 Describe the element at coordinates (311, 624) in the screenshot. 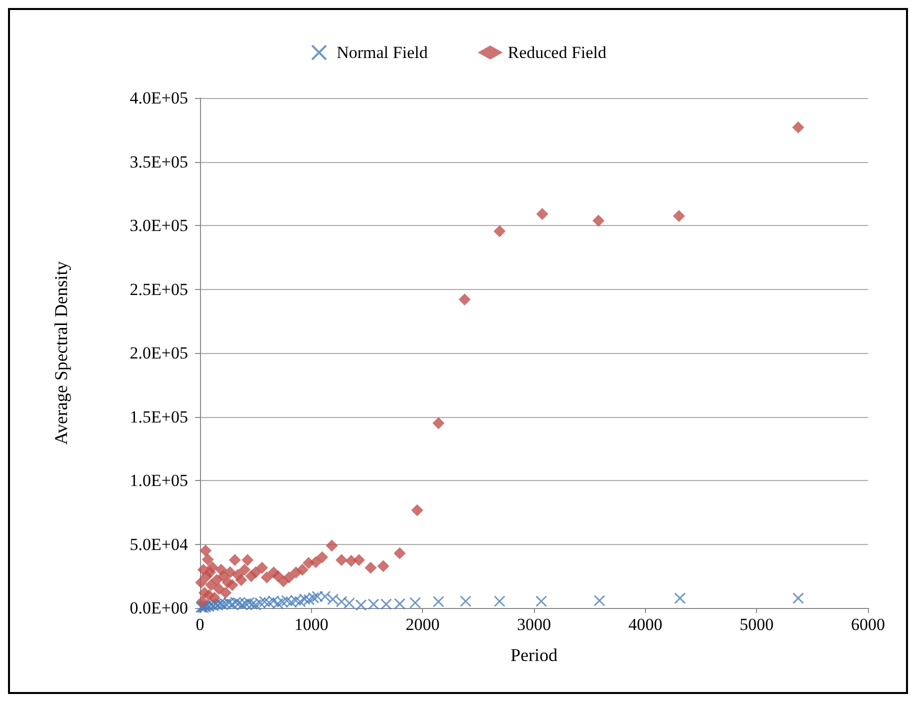

I see `x-tick-label: 1000` at that location.